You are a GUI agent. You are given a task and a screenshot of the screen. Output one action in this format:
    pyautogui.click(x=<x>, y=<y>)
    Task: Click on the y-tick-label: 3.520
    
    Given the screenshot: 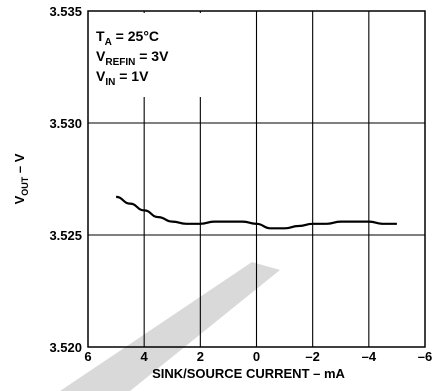 What is the action you would take?
    pyautogui.click(x=65, y=347)
    